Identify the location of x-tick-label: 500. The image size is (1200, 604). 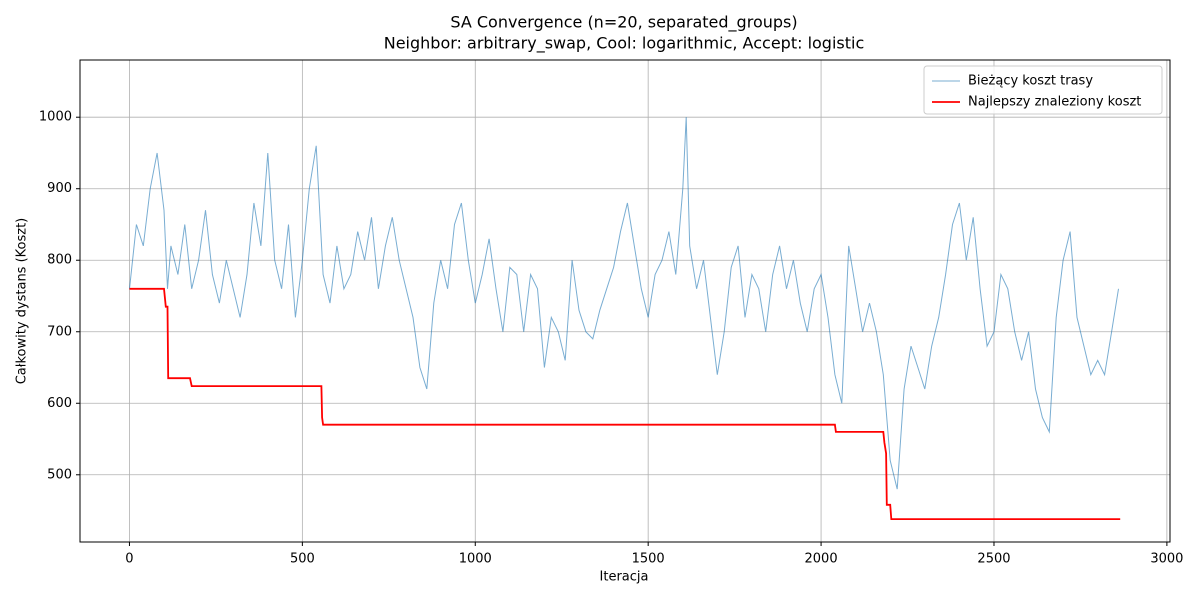
(302, 559).